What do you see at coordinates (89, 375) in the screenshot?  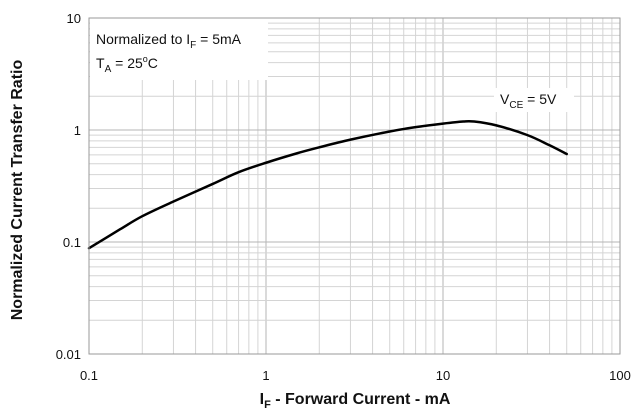 I see `x-tick-label: 0.1` at bounding box center [89, 375].